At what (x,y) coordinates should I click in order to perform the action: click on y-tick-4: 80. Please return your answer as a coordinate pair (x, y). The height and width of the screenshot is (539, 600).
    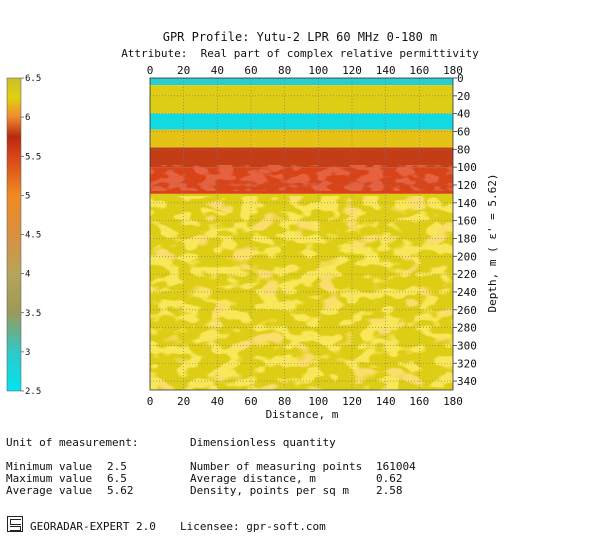
    Looking at the image, I should click on (463, 149).